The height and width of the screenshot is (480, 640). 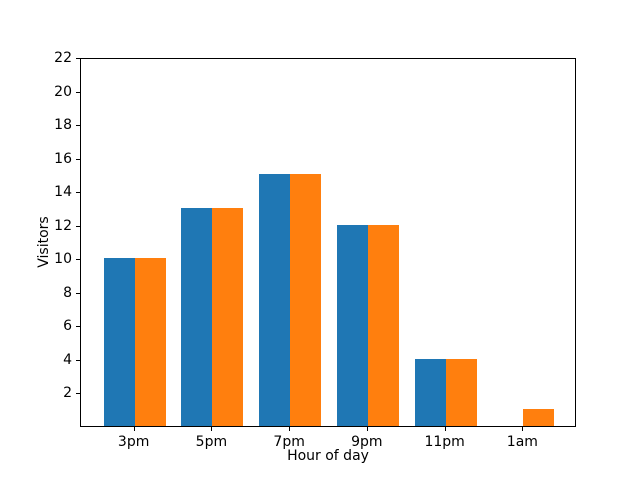 I want to click on y-tick-label: 22, so click(x=63, y=58).